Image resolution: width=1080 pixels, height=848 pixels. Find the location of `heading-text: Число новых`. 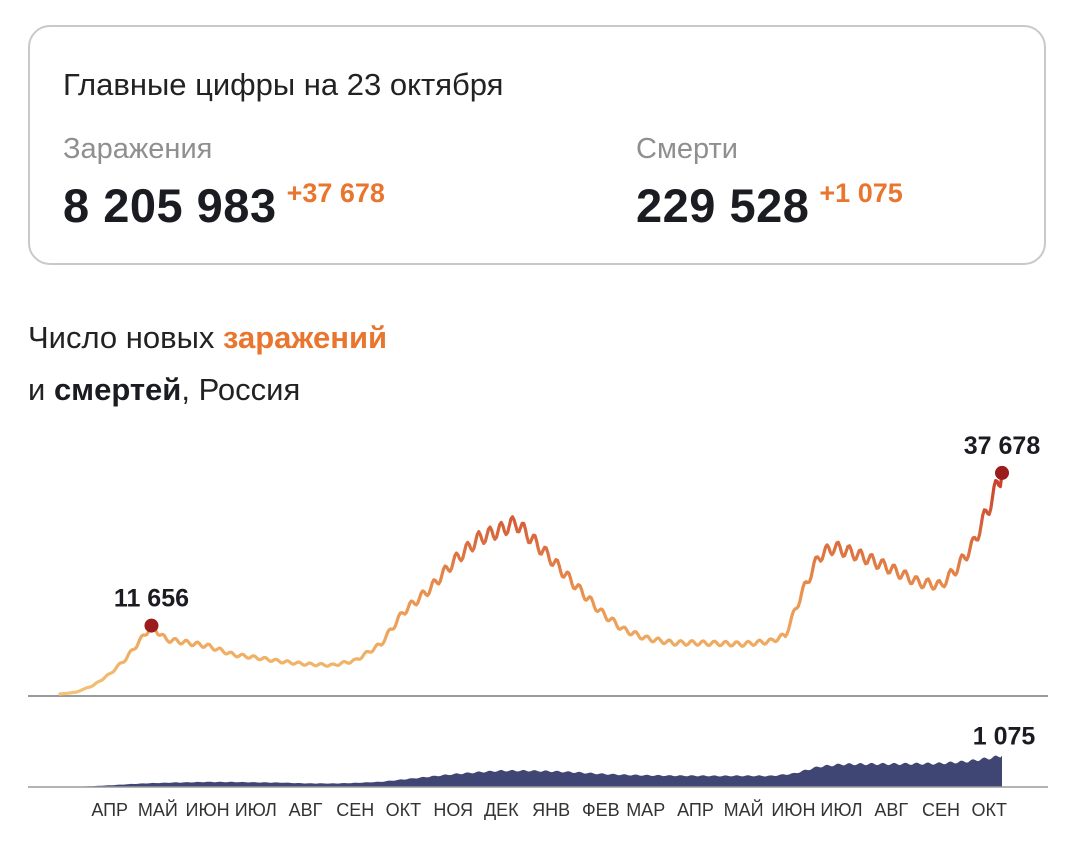

heading-text: Число новых is located at coordinates (125, 337).